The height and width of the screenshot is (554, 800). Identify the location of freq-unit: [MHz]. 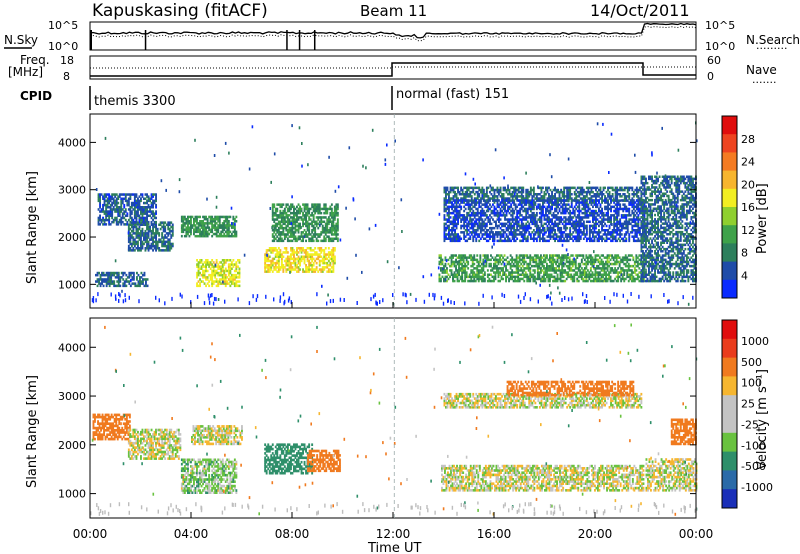
(25, 72).